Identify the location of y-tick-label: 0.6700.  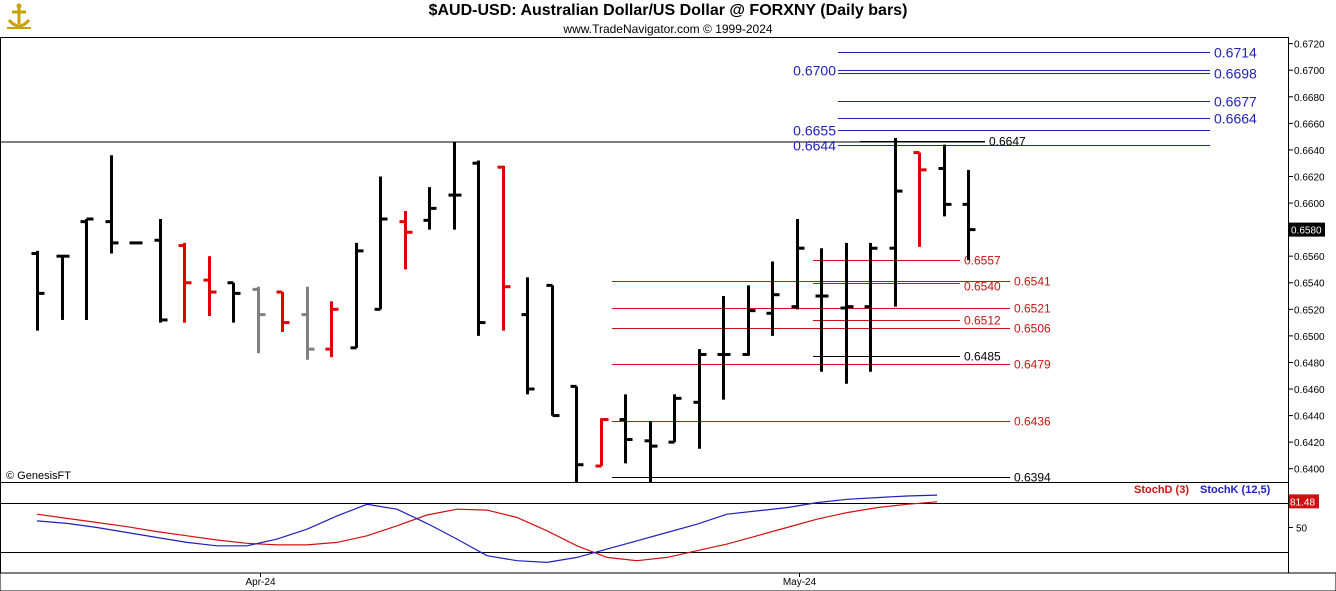
(1309, 71).